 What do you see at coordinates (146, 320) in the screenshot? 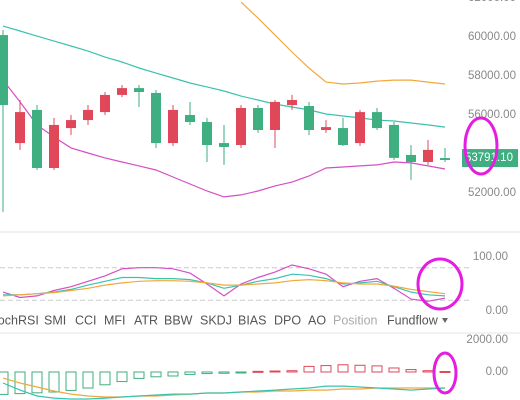
I see `indicator-tab: ATR` at bounding box center [146, 320].